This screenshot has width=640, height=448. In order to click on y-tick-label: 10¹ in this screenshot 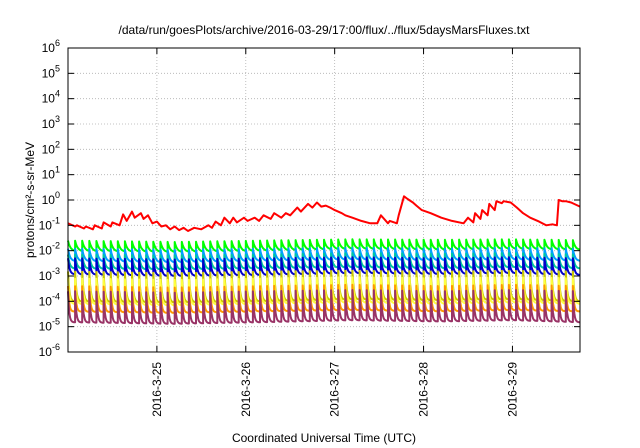, I will do `click(51, 173)`.